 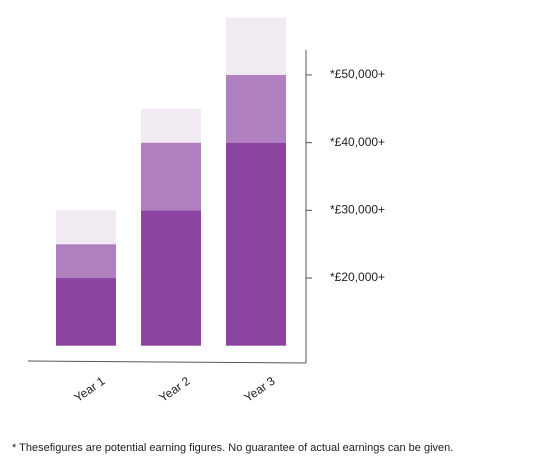 I want to click on y-tick-label: *£30,000+, so click(x=357, y=210).